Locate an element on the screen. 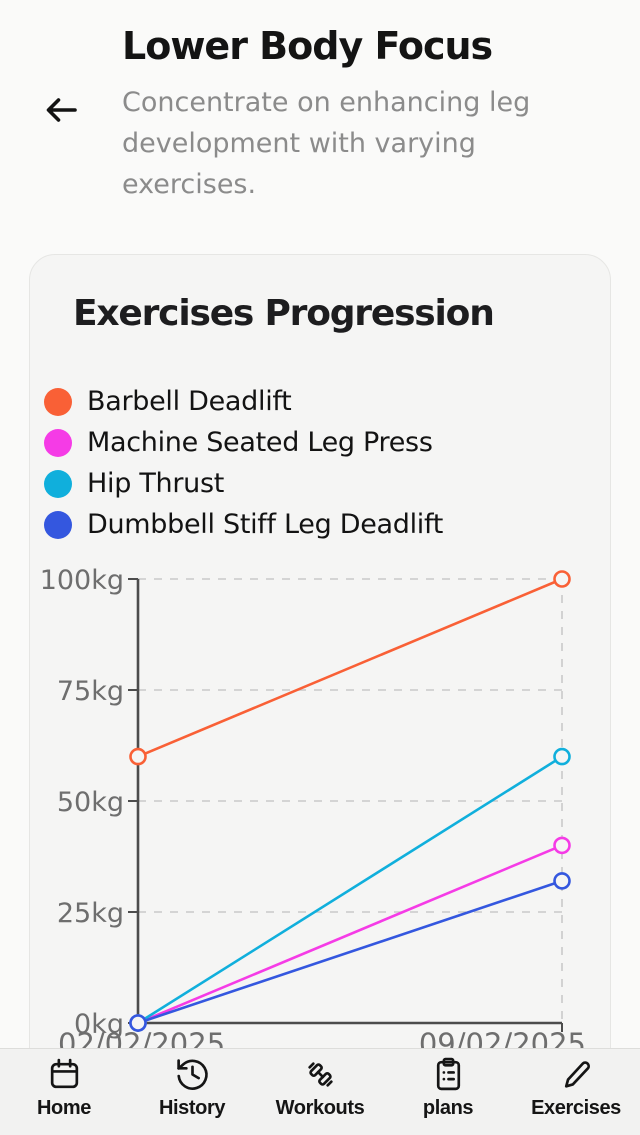 Image resolution: width=640 pixels, height=1135 pixels. pencil-icon is located at coordinates (576, 1076).